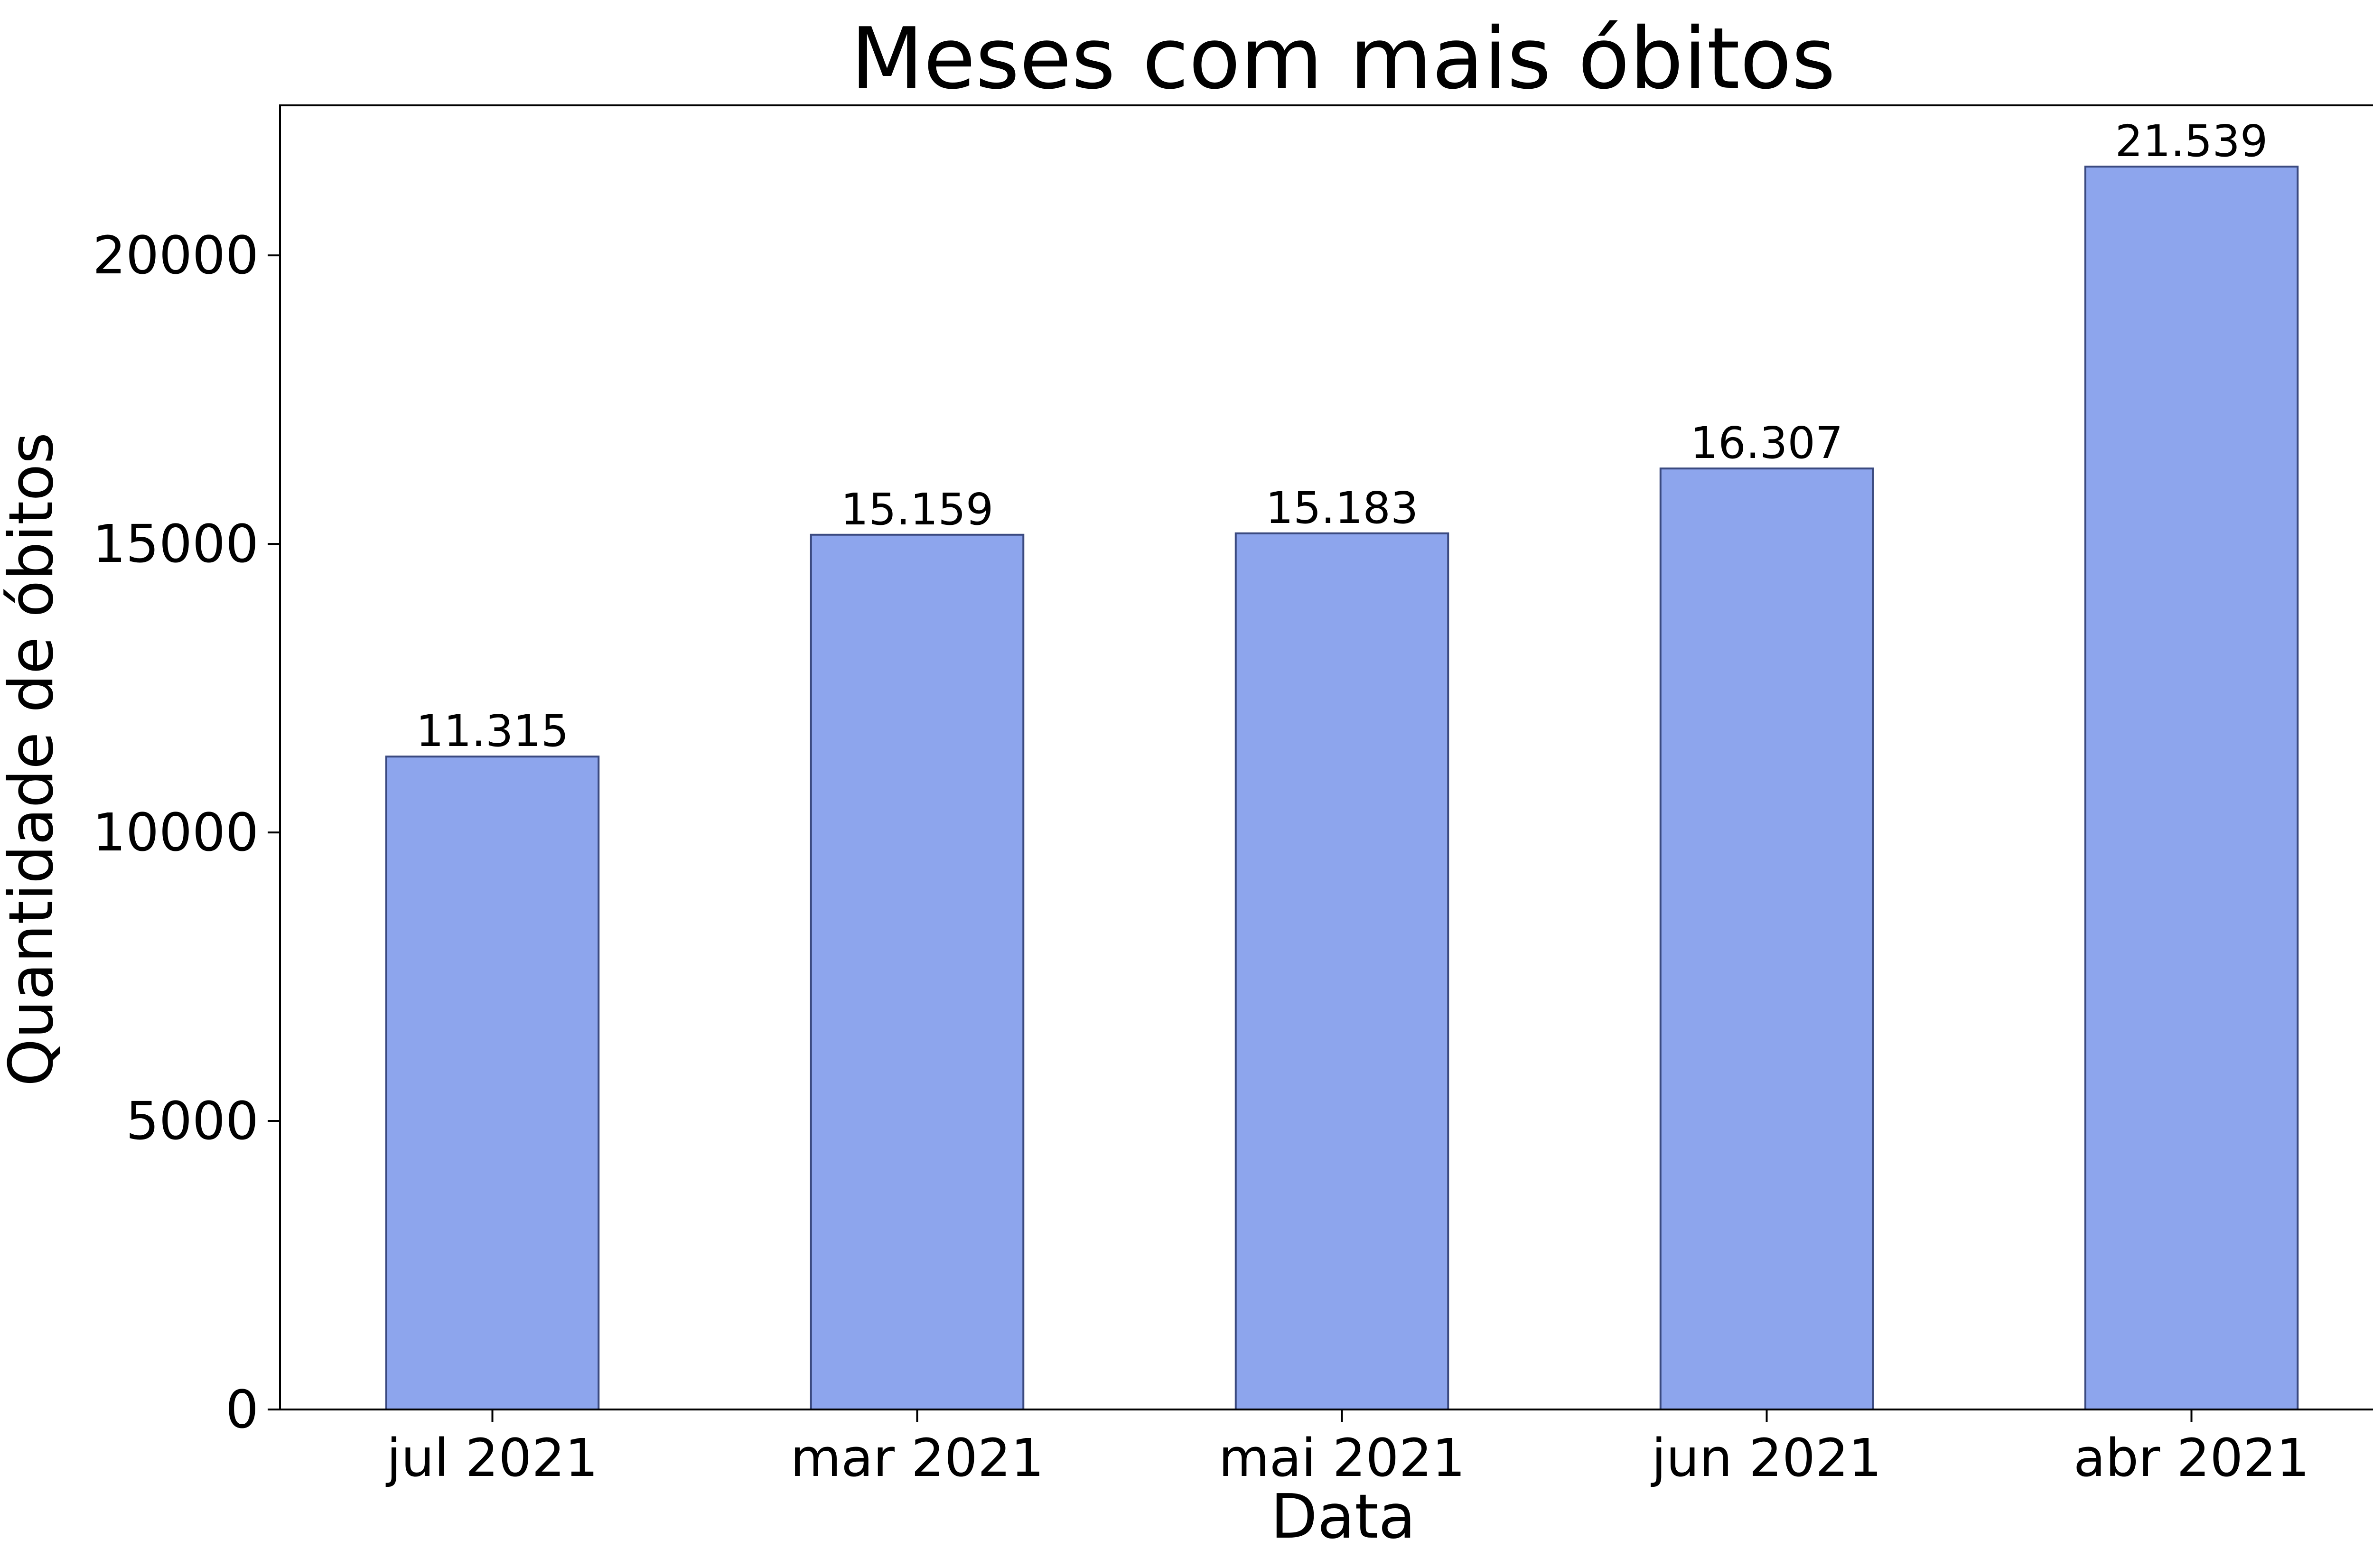 This screenshot has height=1568, width=2373. Describe the element at coordinates (242, 1410) in the screenshot. I see `y-tick-label: 0` at that location.